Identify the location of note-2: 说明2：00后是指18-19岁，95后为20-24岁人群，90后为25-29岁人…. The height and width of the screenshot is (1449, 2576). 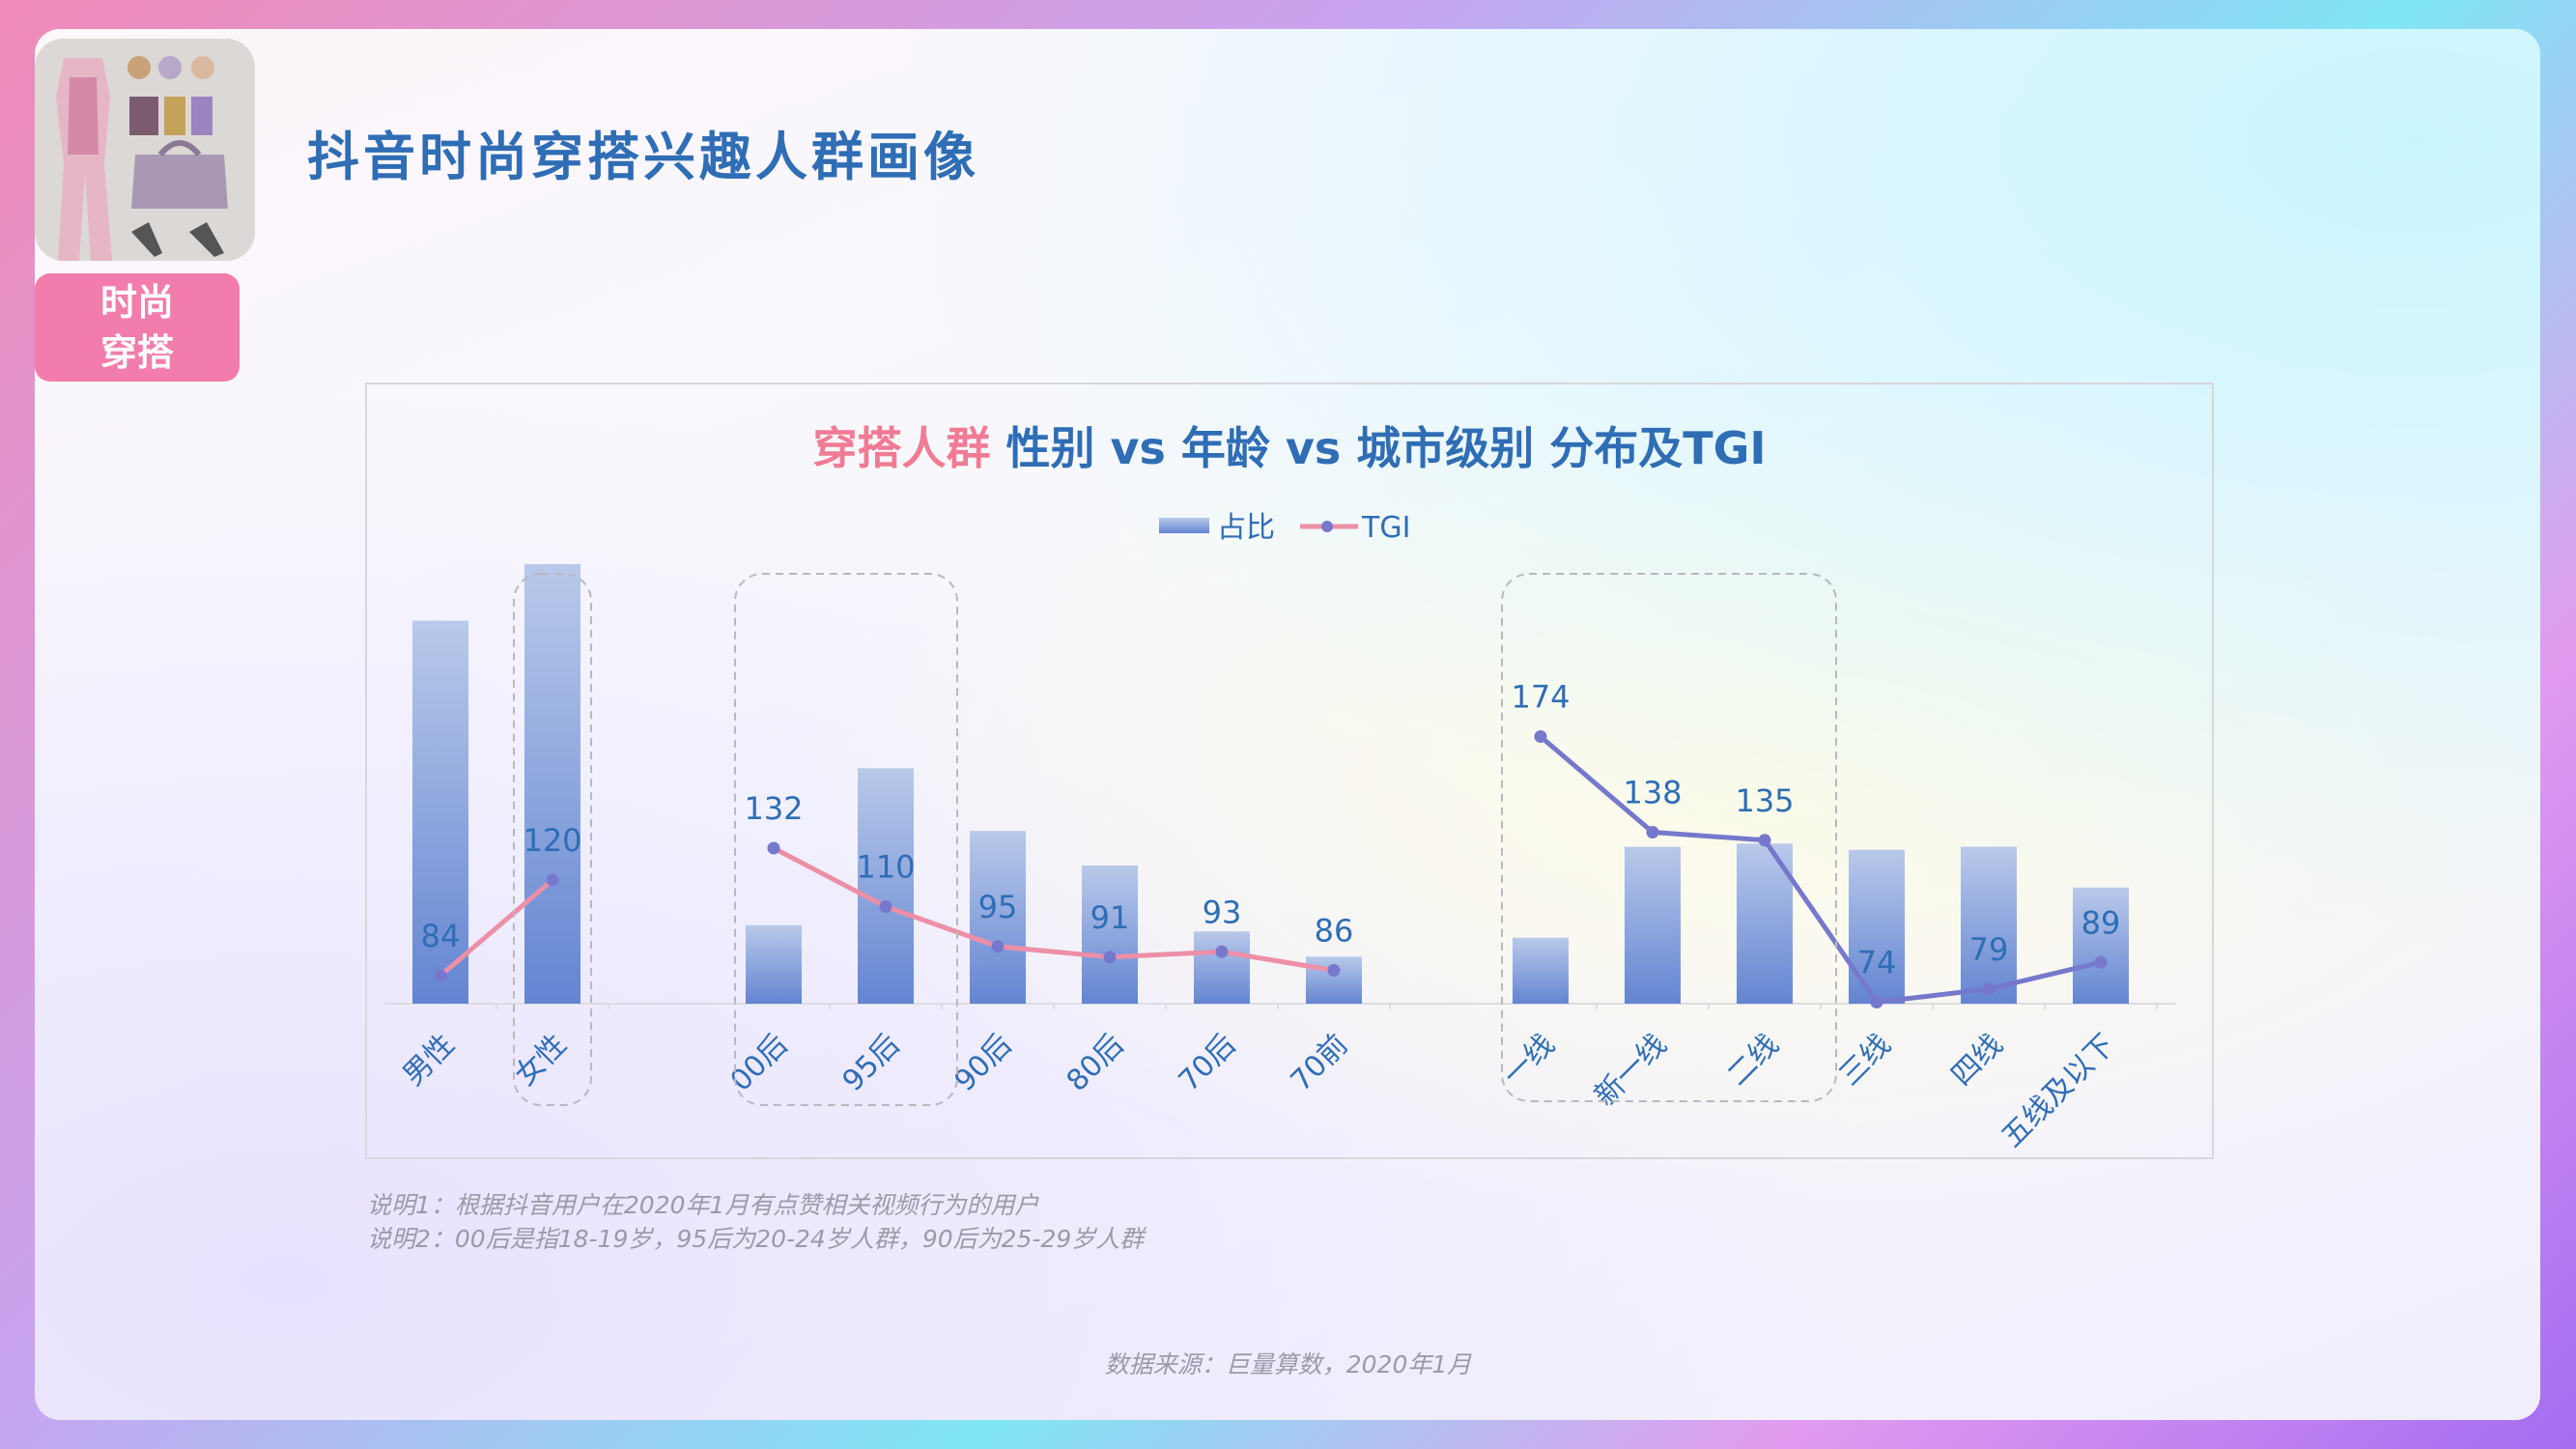
(756, 1239).